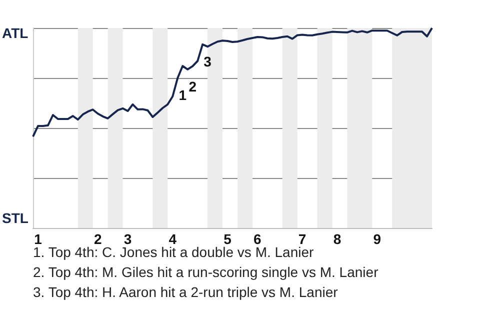 This screenshot has height=320, width=480. I want to click on x-tick-label: 2, so click(98, 239).